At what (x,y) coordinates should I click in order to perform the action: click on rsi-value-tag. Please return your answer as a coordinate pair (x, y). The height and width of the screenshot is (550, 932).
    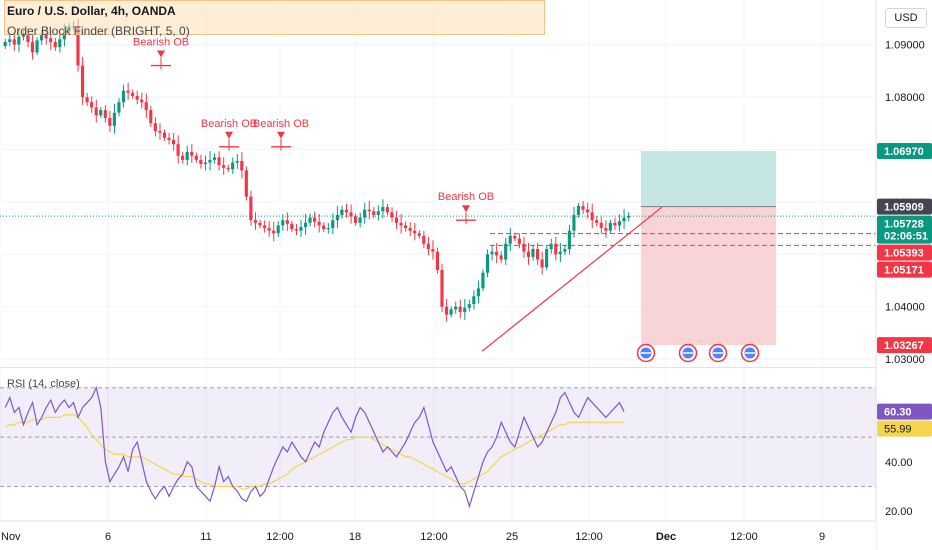
    Looking at the image, I should click on (904, 411).